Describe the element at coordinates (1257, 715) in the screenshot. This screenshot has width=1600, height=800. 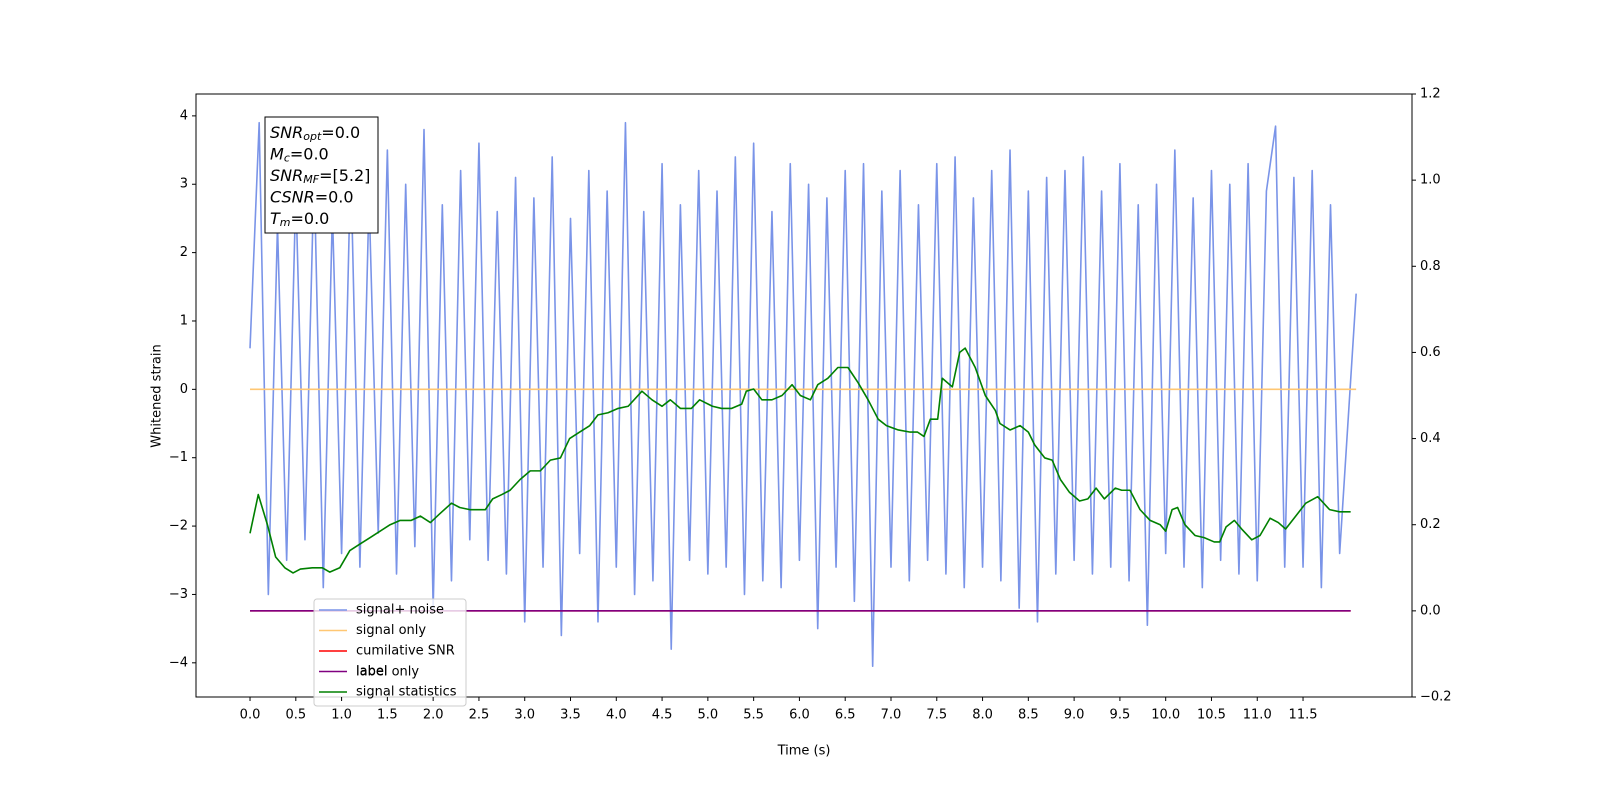
I see `x-tick-label: 11.0` at that location.